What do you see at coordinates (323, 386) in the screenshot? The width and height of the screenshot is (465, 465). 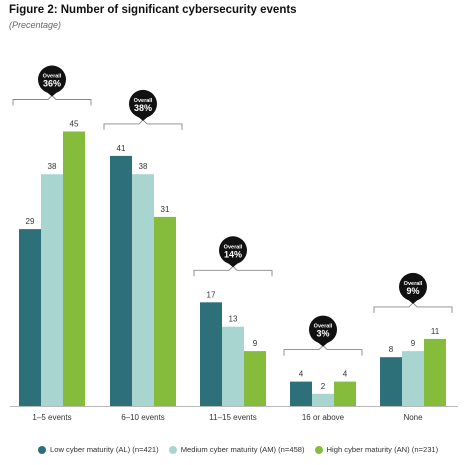 I see `data-label: 2` at bounding box center [323, 386].